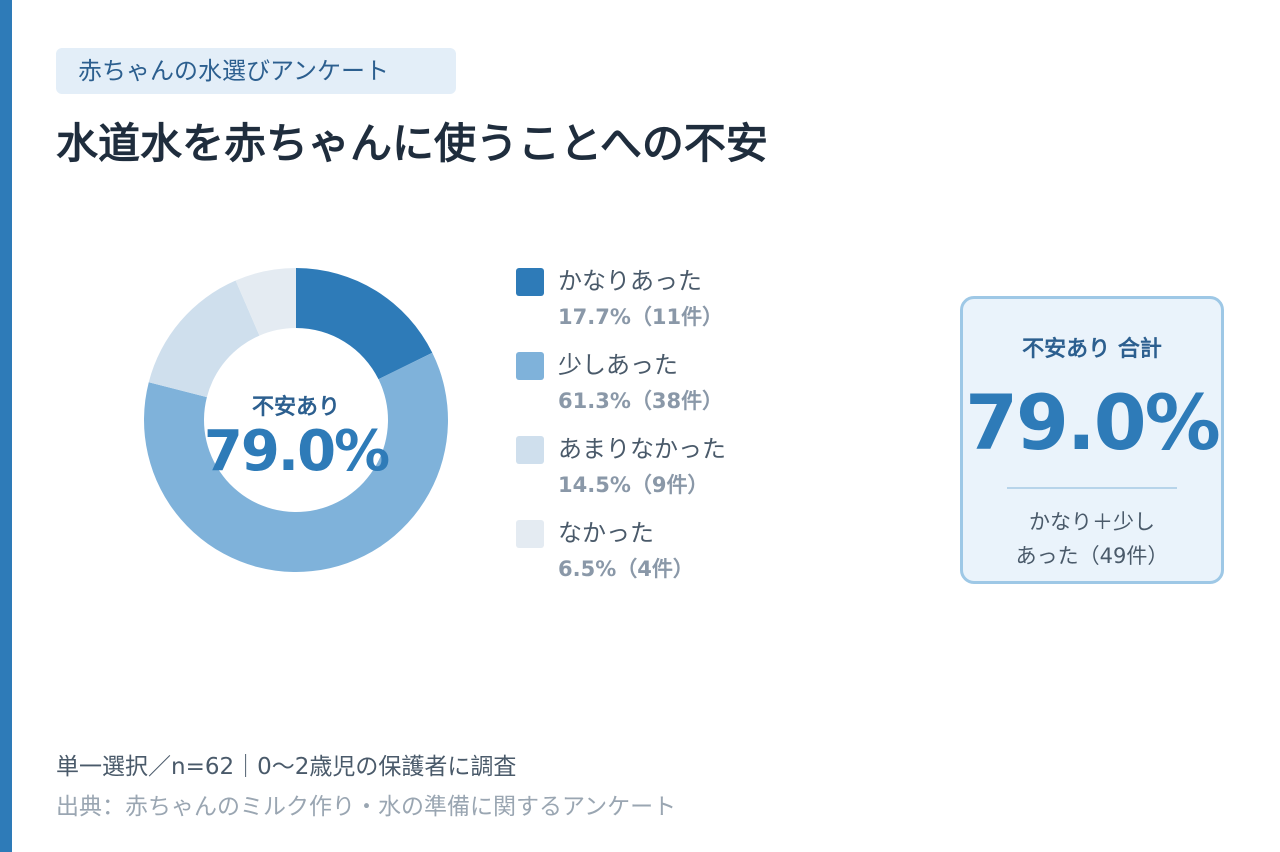 Image resolution: width=1280 pixels, height=852 pixels. Describe the element at coordinates (626, 569) in the screenshot. I see `legend-value: 6.5%（4件）` at that location.